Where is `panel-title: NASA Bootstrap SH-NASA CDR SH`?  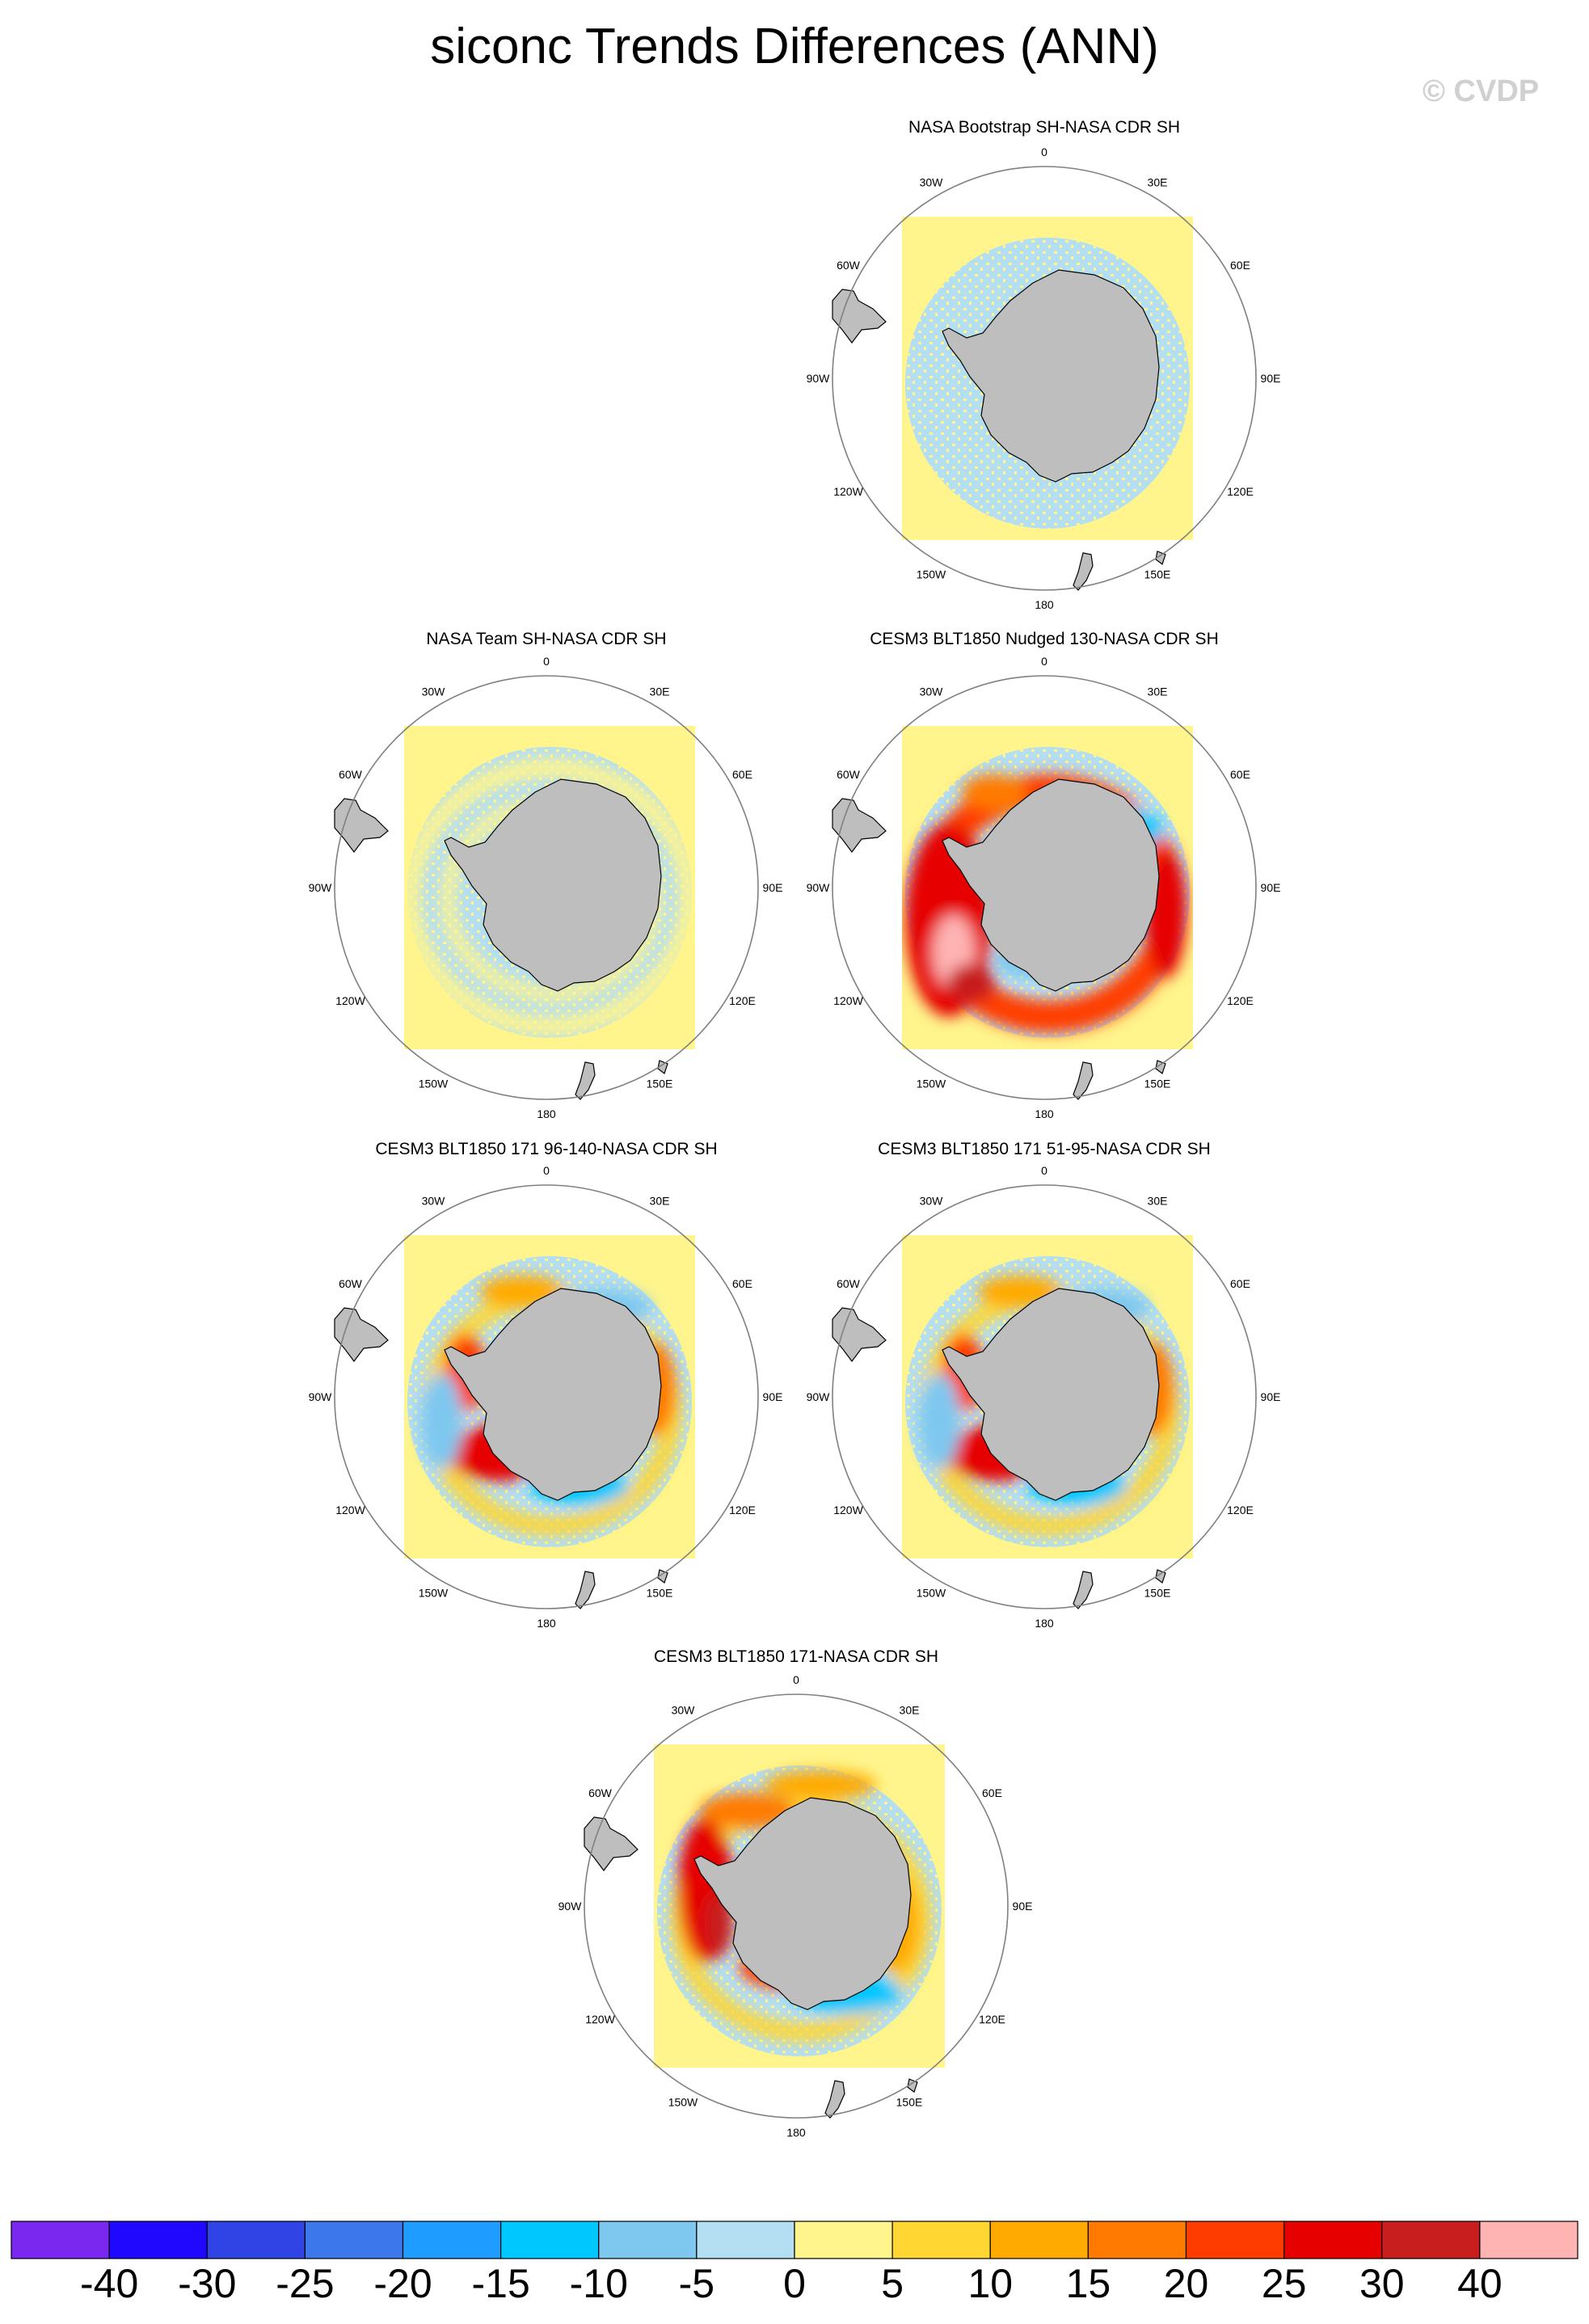 panel-title: NASA Bootstrap SH-NASA CDR SH is located at coordinates (1044, 127).